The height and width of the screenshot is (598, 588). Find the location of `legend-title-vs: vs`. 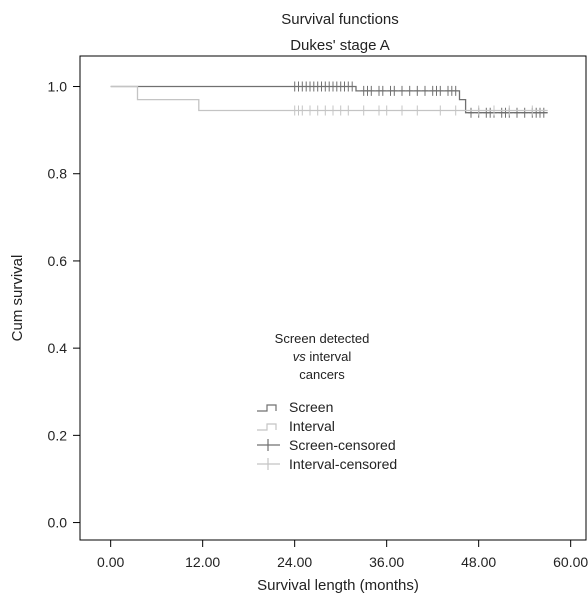

legend-title-vs: vs is located at coordinates (300, 356).